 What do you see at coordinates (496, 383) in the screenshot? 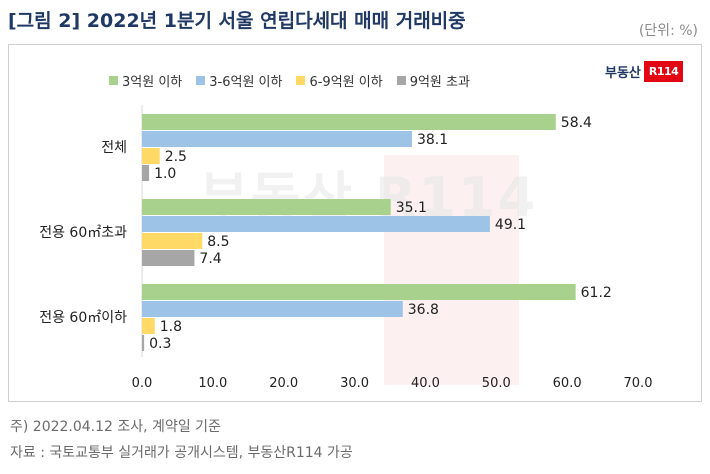
I see `x-tick-label: 50.0` at bounding box center [496, 383].